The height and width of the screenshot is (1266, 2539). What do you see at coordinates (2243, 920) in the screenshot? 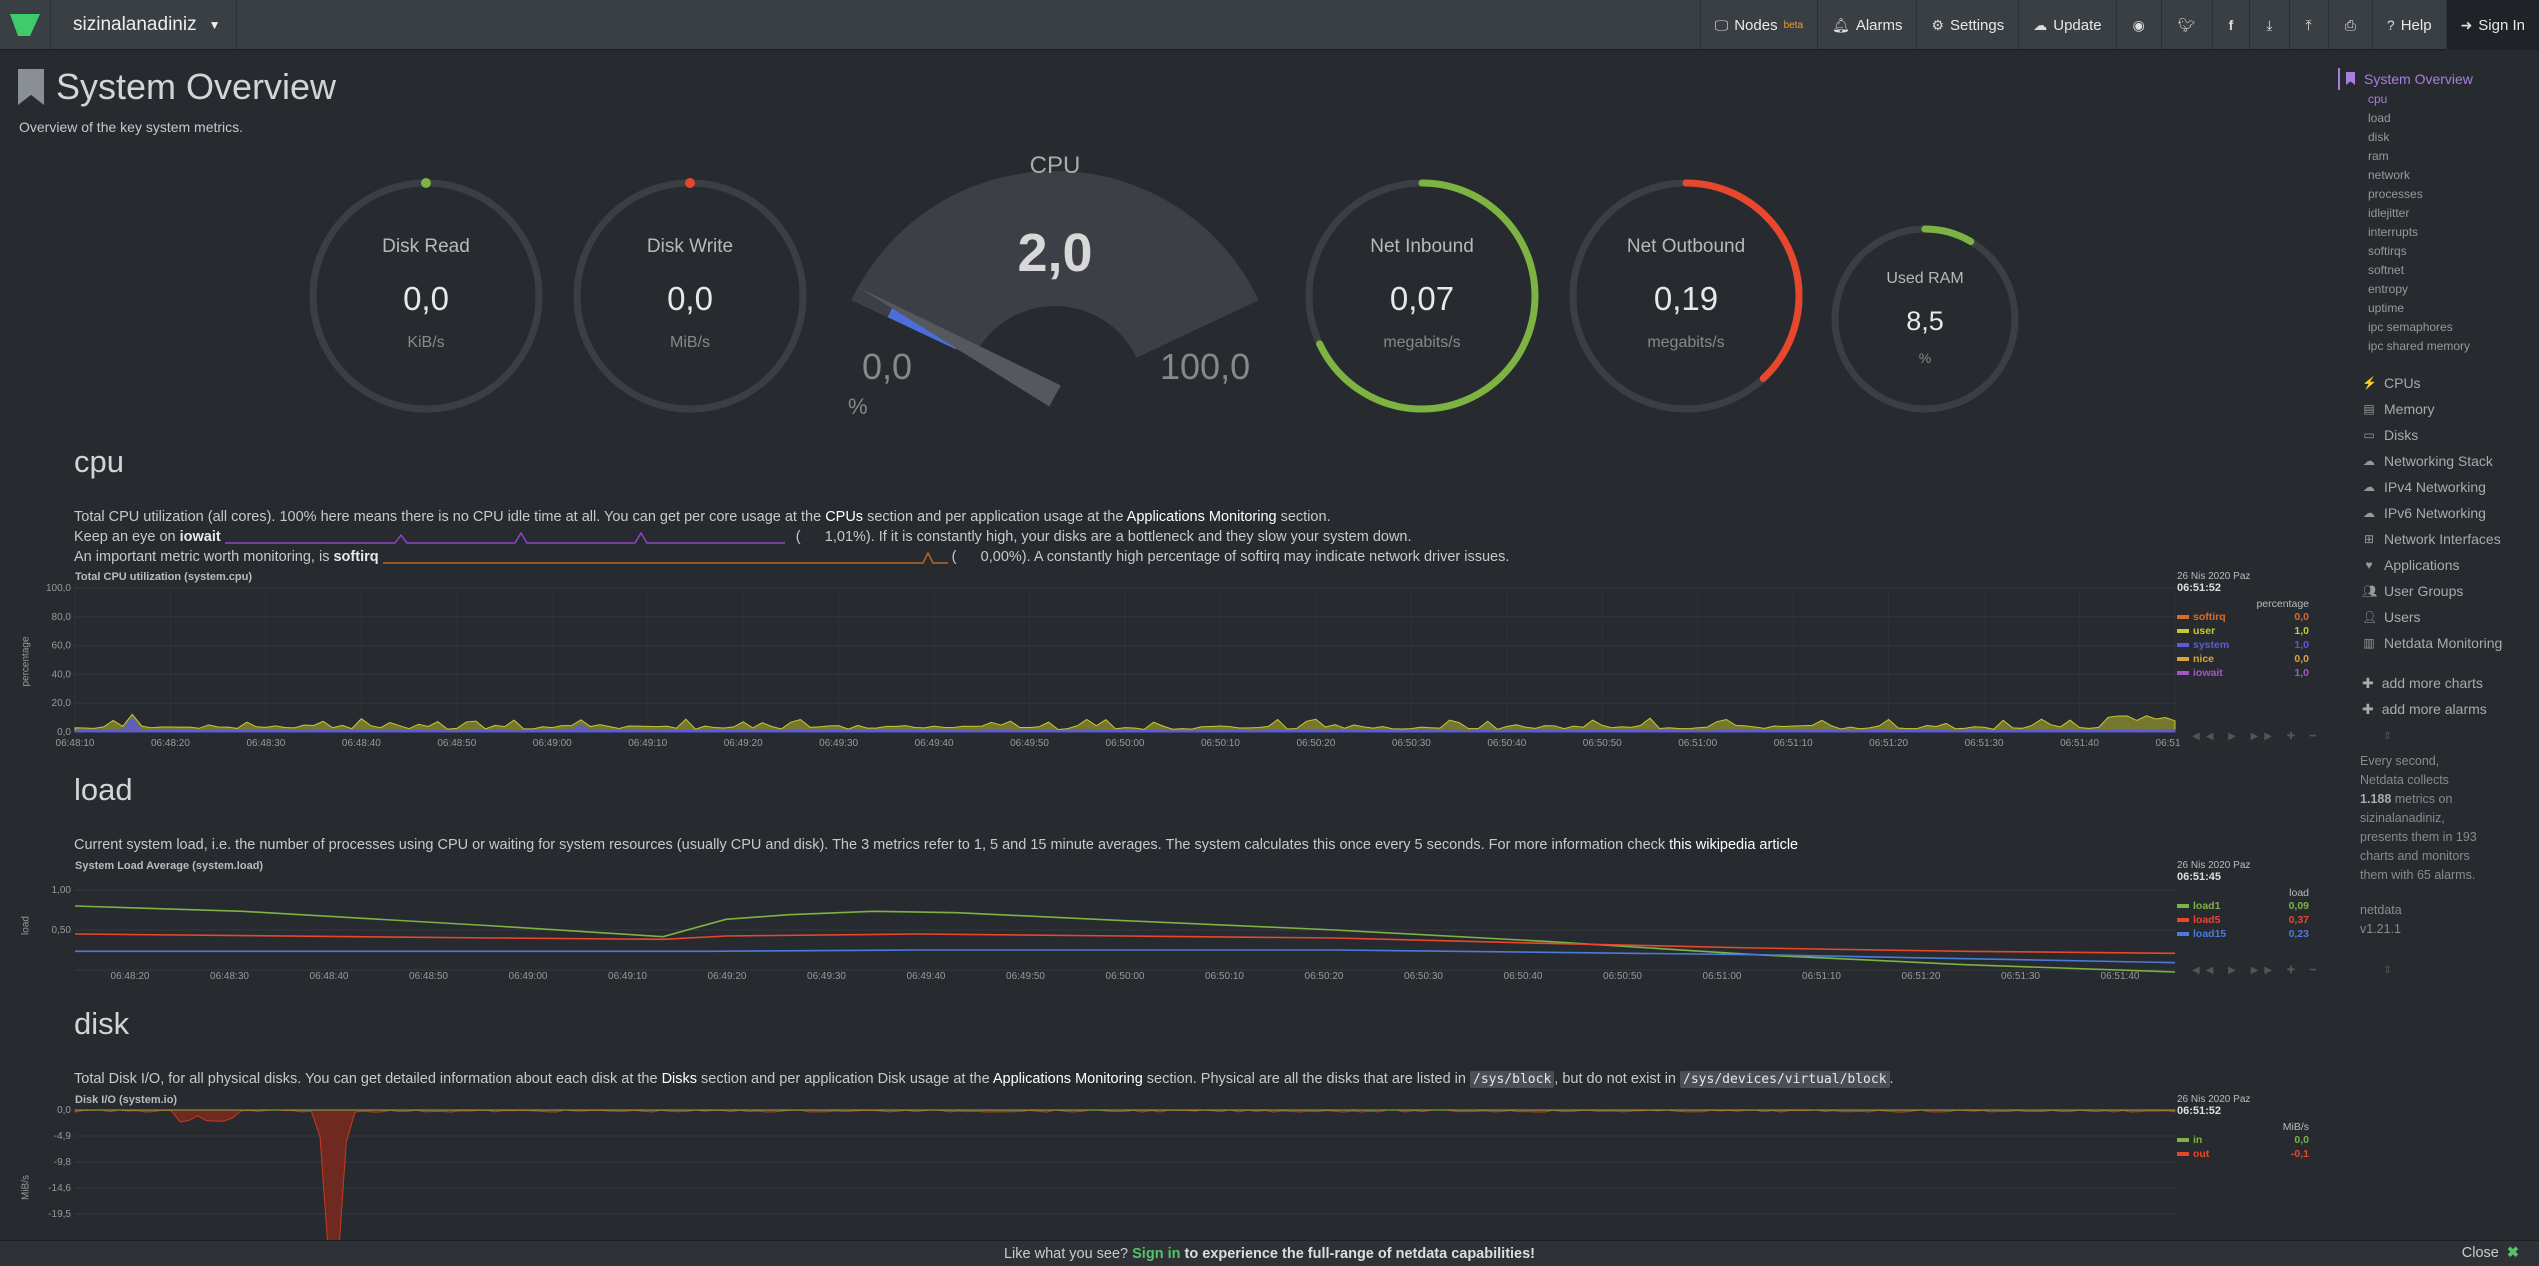
I see `legend-item-load5: load5 0,37` at bounding box center [2243, 920].